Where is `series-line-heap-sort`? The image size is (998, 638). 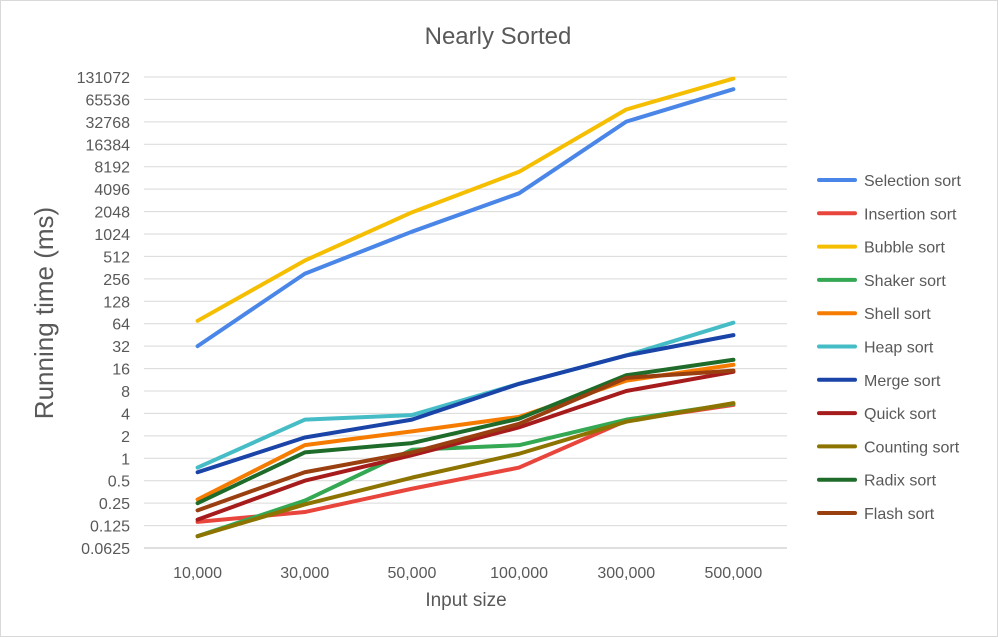 series-line-heap-sort is located at coordinates (465, 395).